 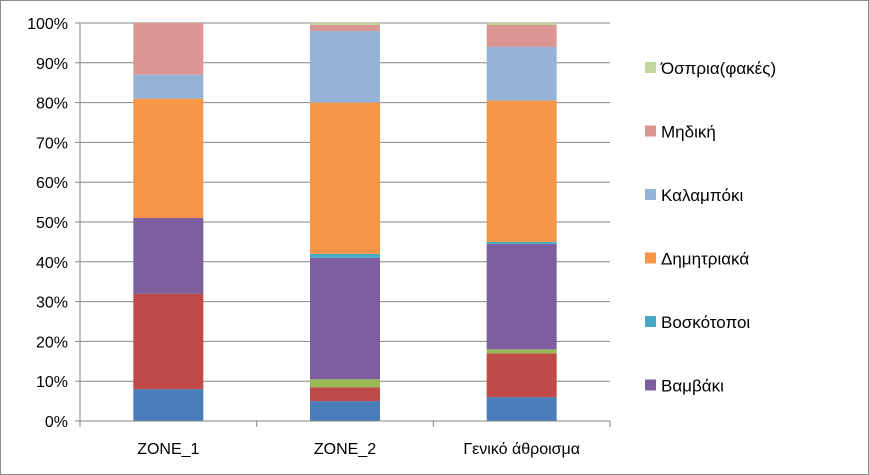 What do you see at coordinates (52, 223) in the screenshot?
I see `y-tick-label: 50%` at bounding box center [52, 223].